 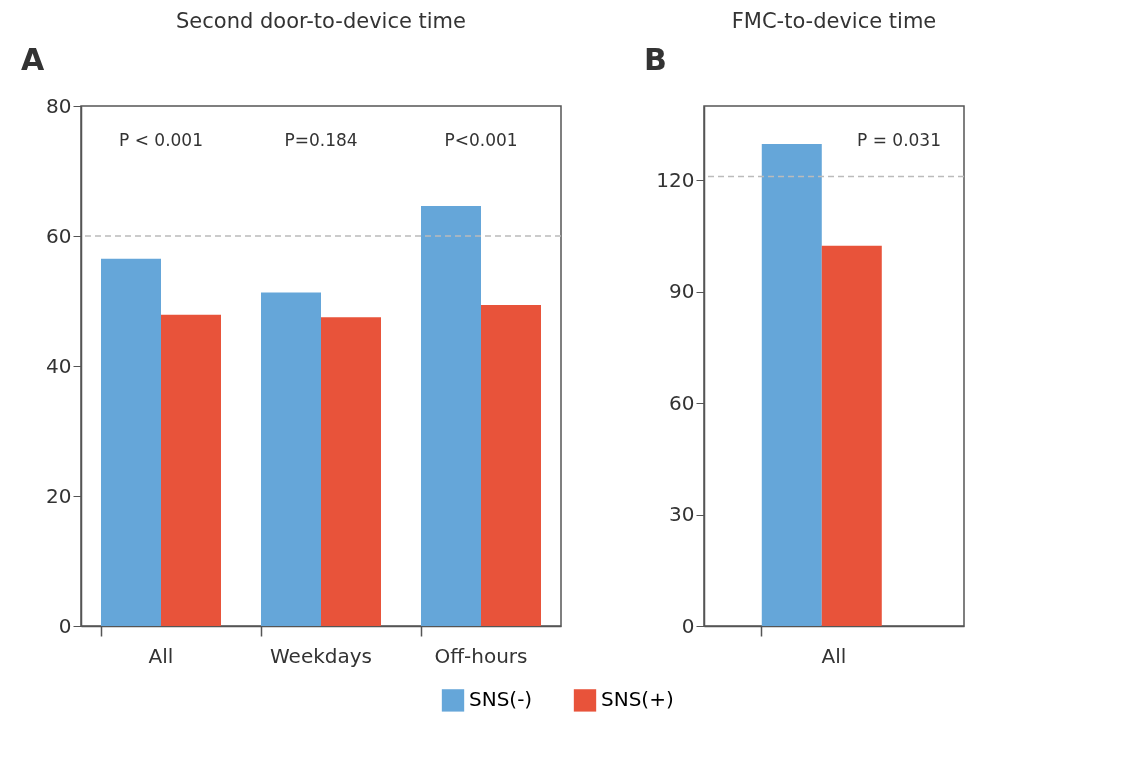 I want to click on annotation: P < 0.001, so click(x=161, y=140).